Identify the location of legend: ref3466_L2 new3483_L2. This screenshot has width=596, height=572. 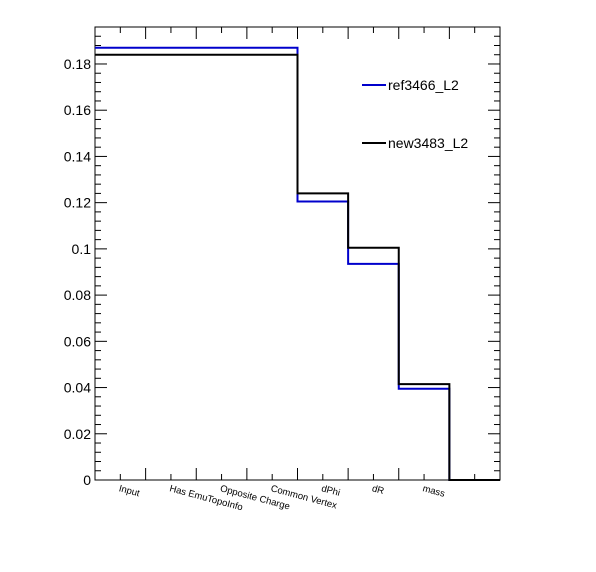
(415, 114).